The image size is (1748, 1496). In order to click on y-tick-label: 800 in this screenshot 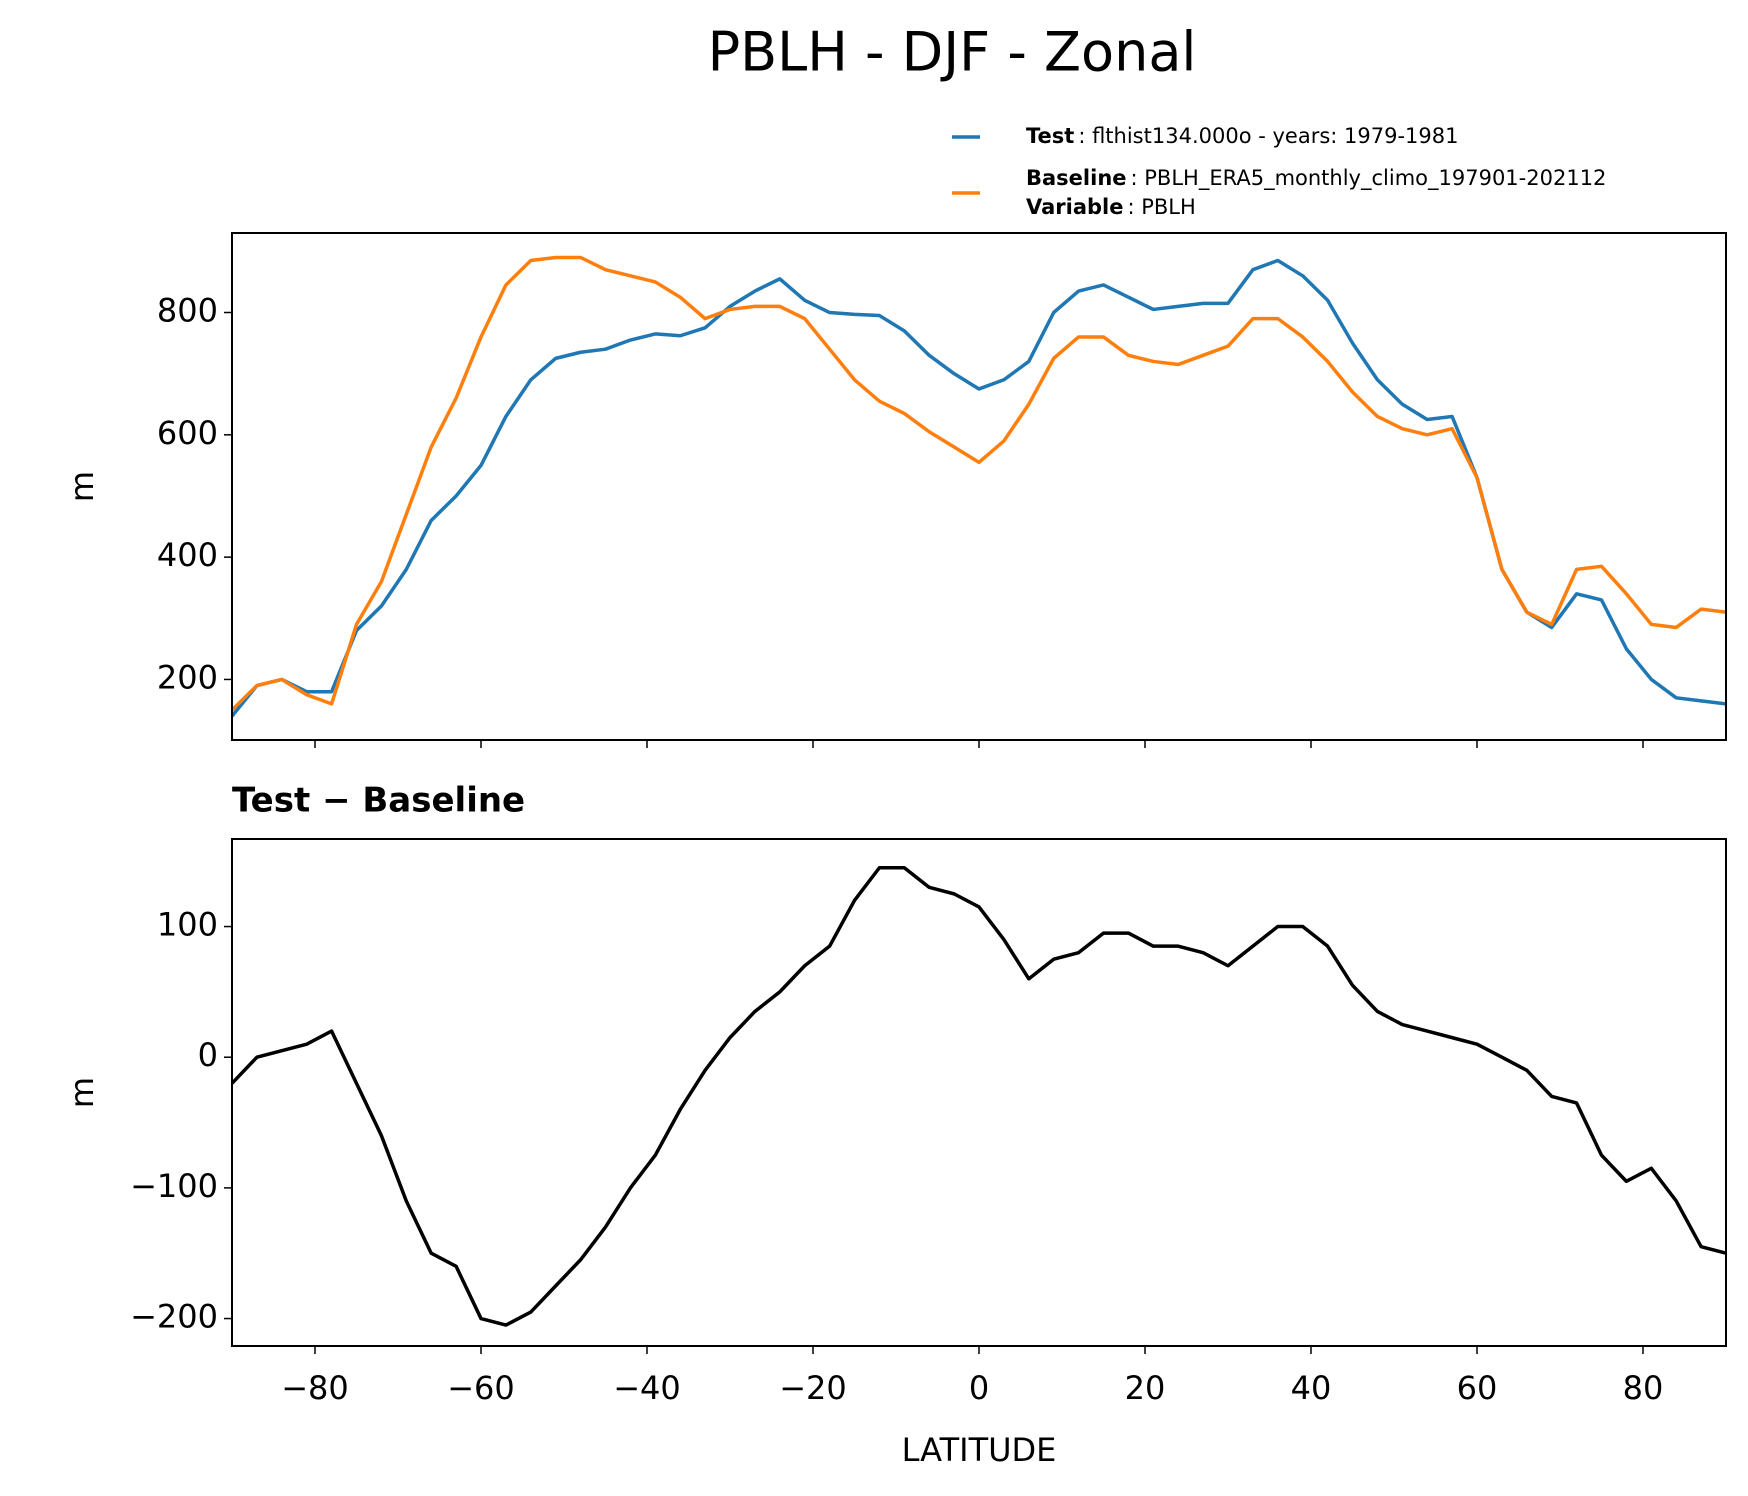, I will do `click(187, 311)`.